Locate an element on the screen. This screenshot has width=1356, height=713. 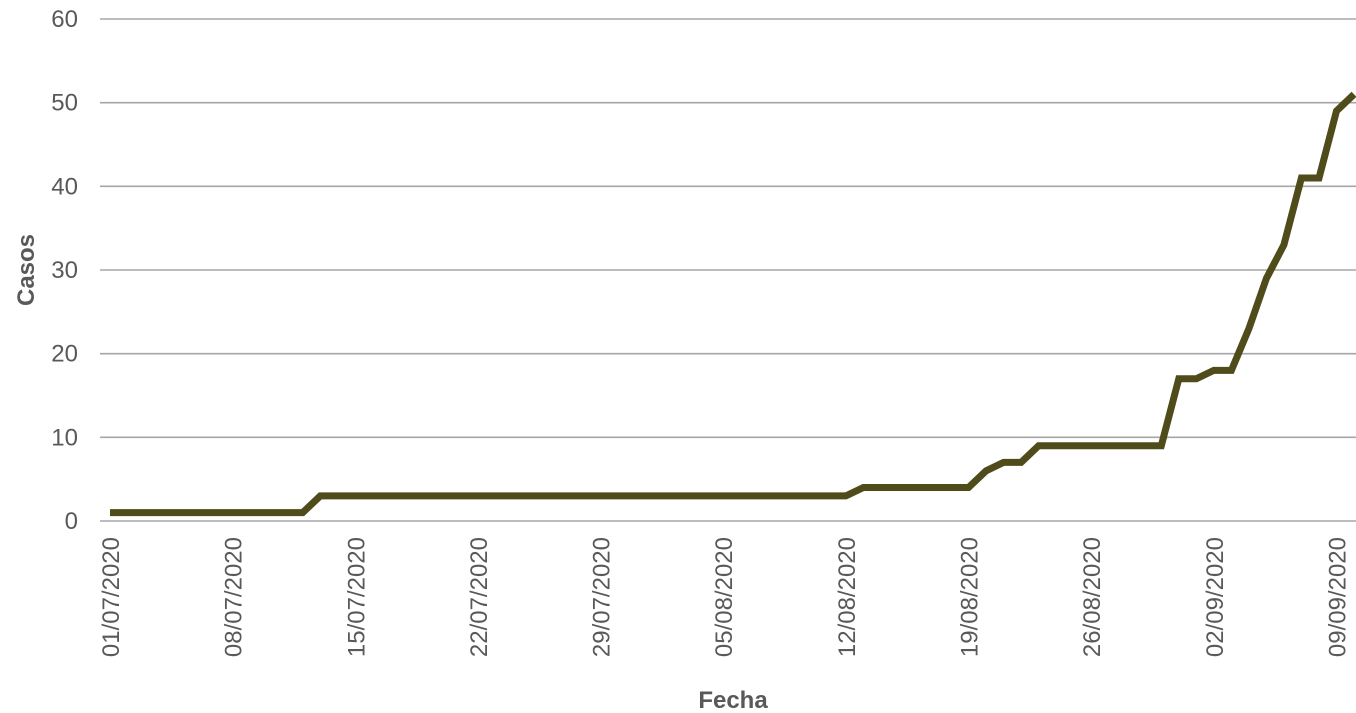
x-tick-label: 19/08/2020 is located at coordinates (970, 597).